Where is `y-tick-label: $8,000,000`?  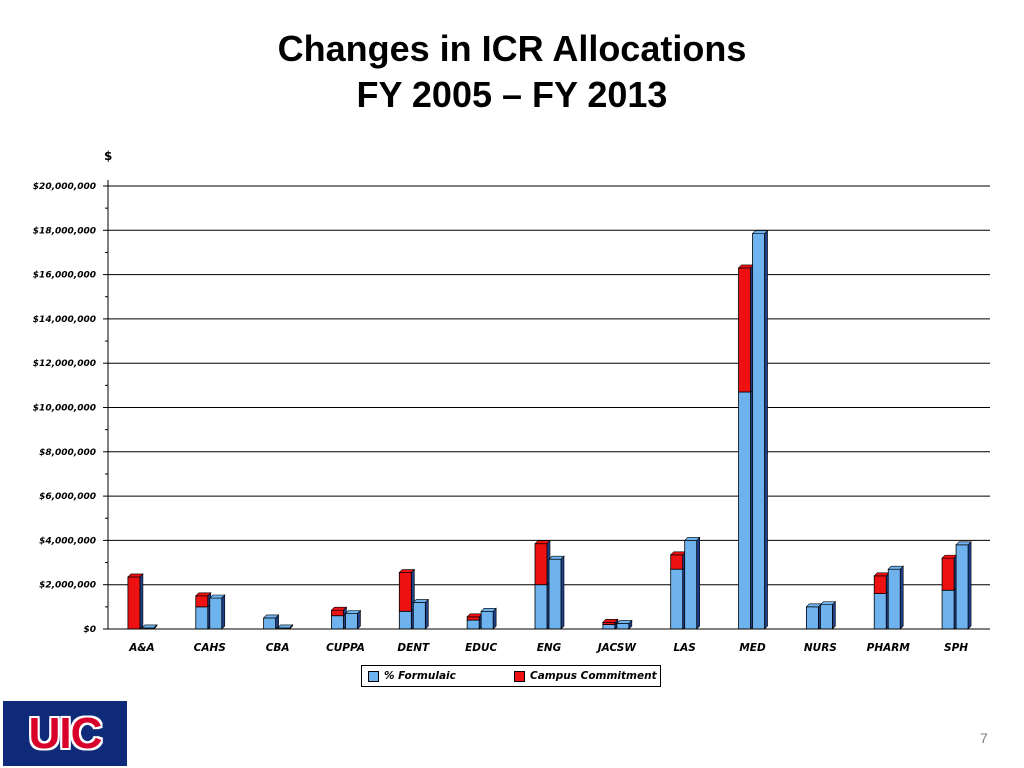 y-tick-label: $8,000,000 is located at coordinates (67, 453).